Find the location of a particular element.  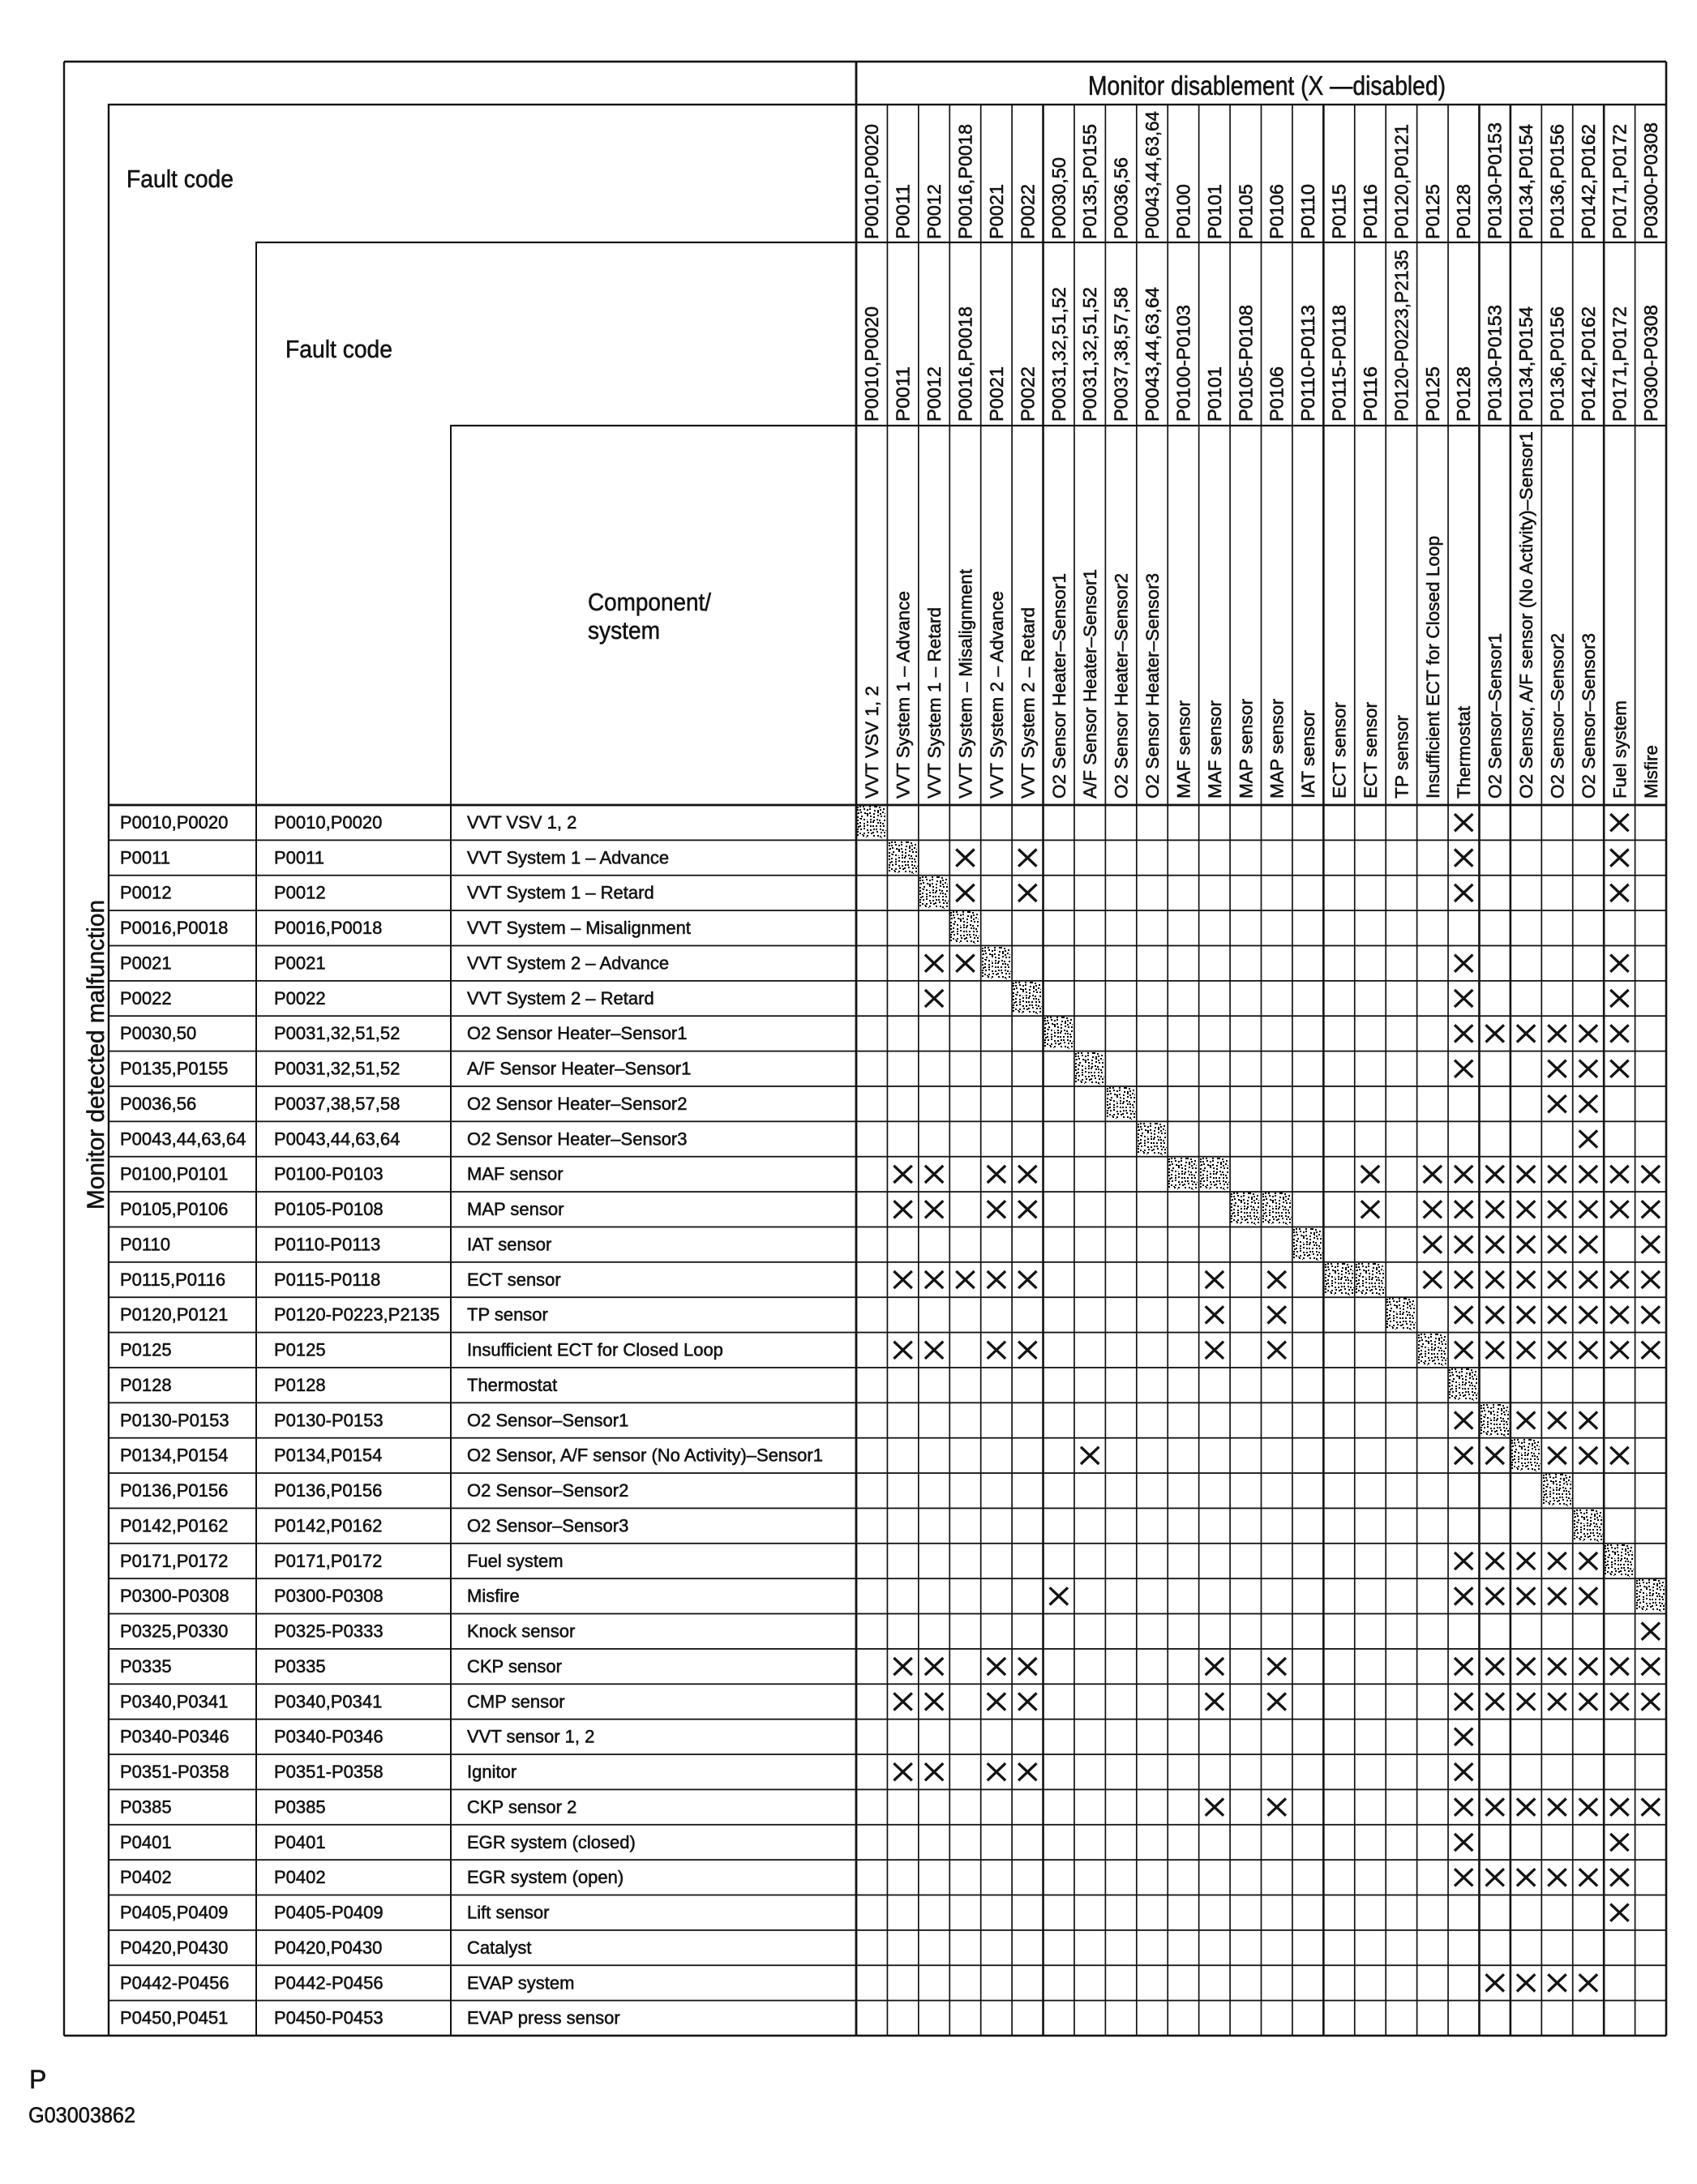

svg-text: VVT System 2 – Retard is located at coordinates (1028, 703).